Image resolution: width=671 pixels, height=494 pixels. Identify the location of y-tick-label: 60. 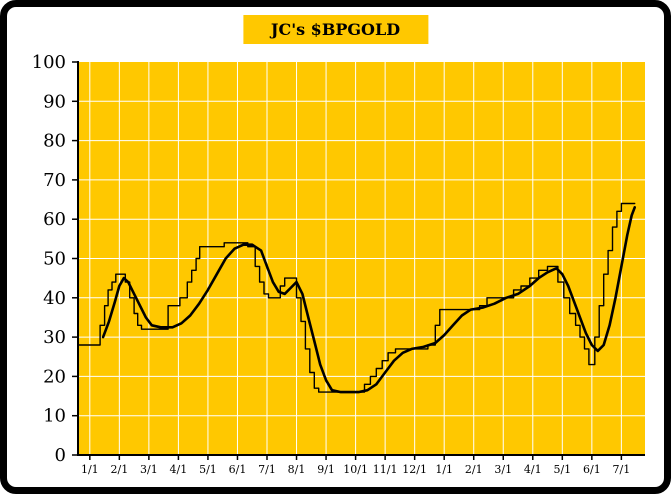
(54, 219).